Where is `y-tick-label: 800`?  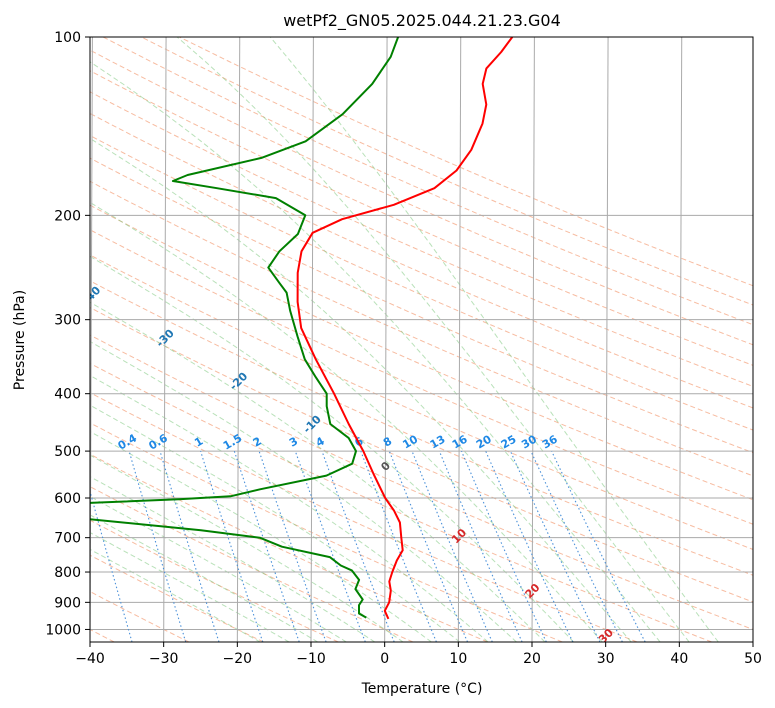
y-tick-label: 800 is located at coordinates (67, 573).